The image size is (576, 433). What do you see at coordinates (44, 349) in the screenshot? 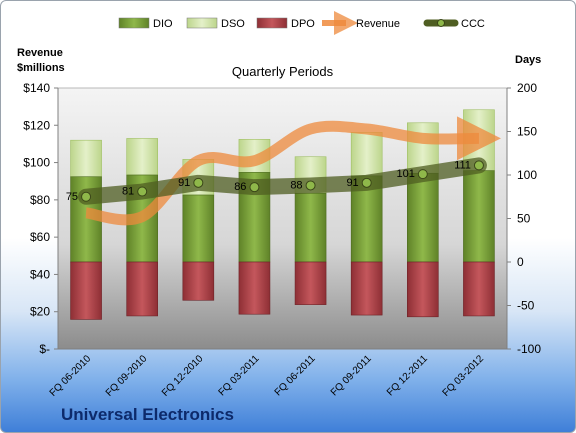
I see `left-axis-tick-label: $-` at bounding box center [44, 349].